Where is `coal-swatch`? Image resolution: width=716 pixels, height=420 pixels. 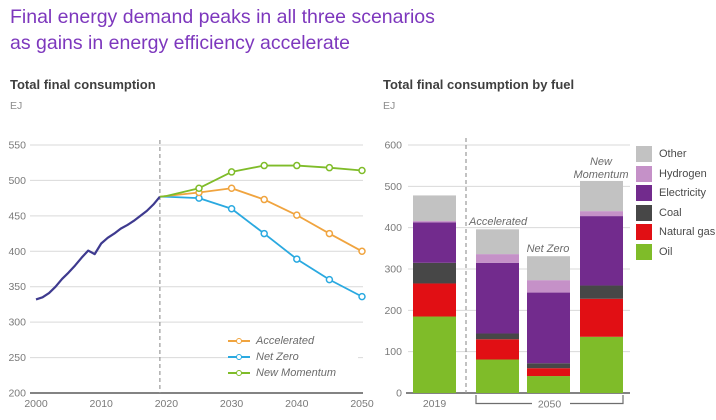
coal-swatch is located at coordinates (644, 212).